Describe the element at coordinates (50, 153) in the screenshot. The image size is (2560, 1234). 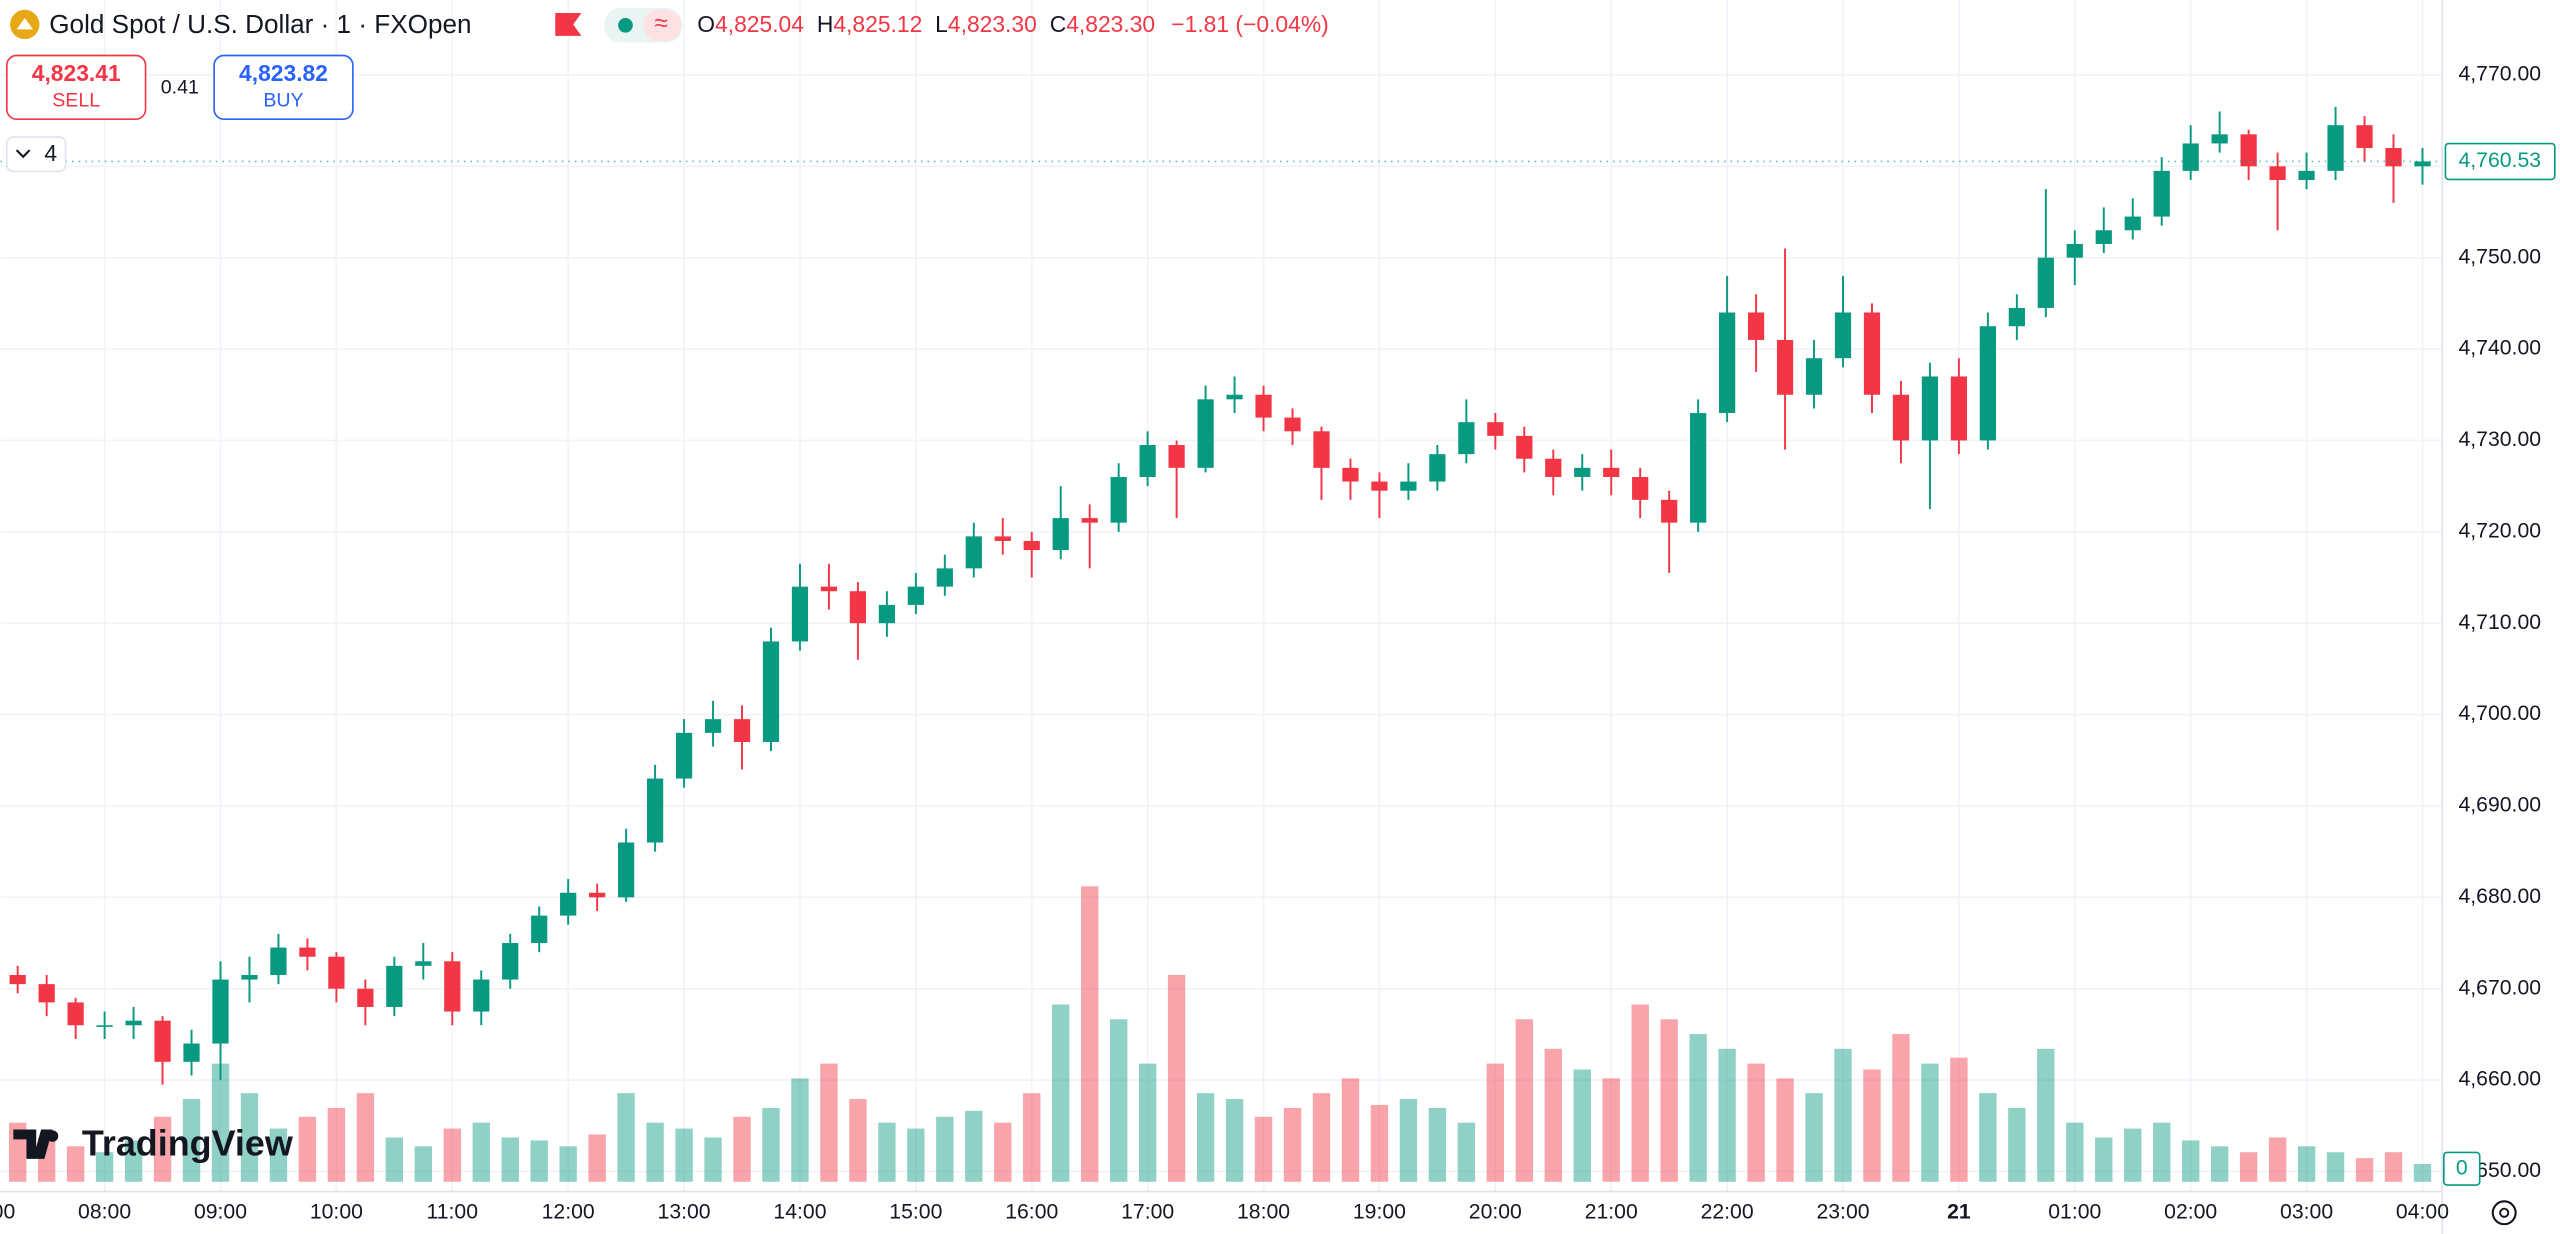
I see `indicators-count: 4` at that location.